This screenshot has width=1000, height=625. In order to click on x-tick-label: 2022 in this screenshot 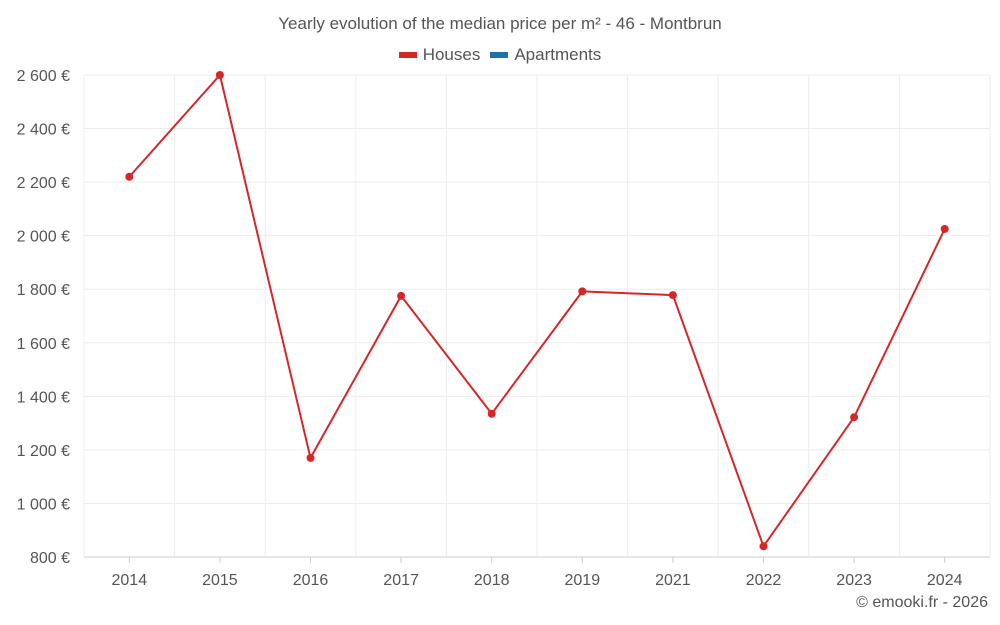, I will do `click(764, 580)`.